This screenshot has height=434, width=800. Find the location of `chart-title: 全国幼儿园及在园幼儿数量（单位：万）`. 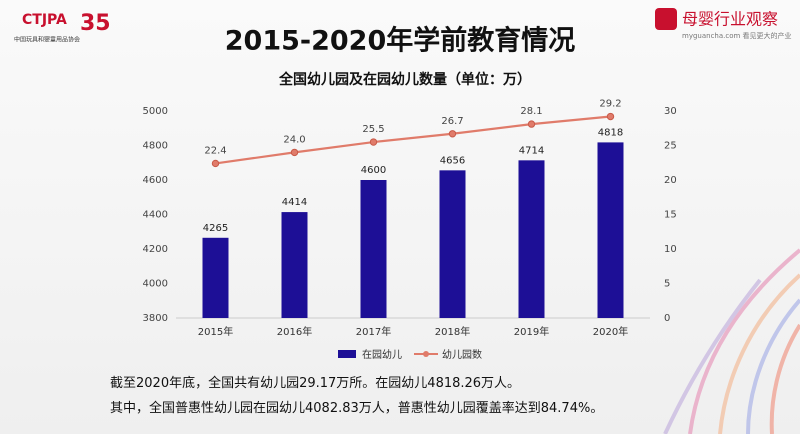

chart-title: 全国幼儿园及在园幼儿数量（单位：万） is located at coordinates (404, 79).